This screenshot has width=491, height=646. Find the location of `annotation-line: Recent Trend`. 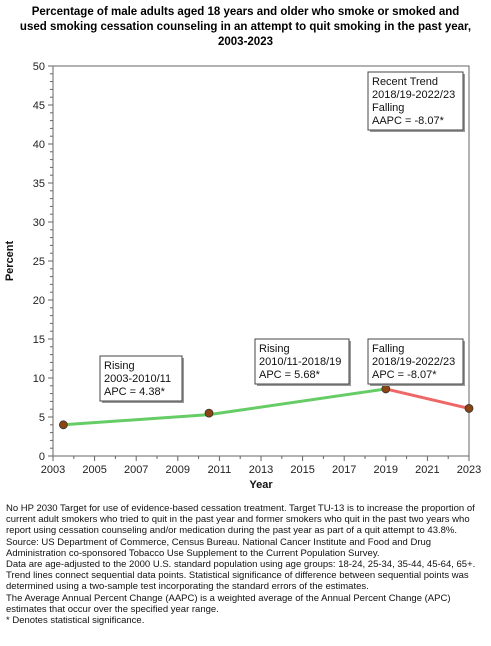

annotation-line: Recent Trend is located at coordinates (405, 82).